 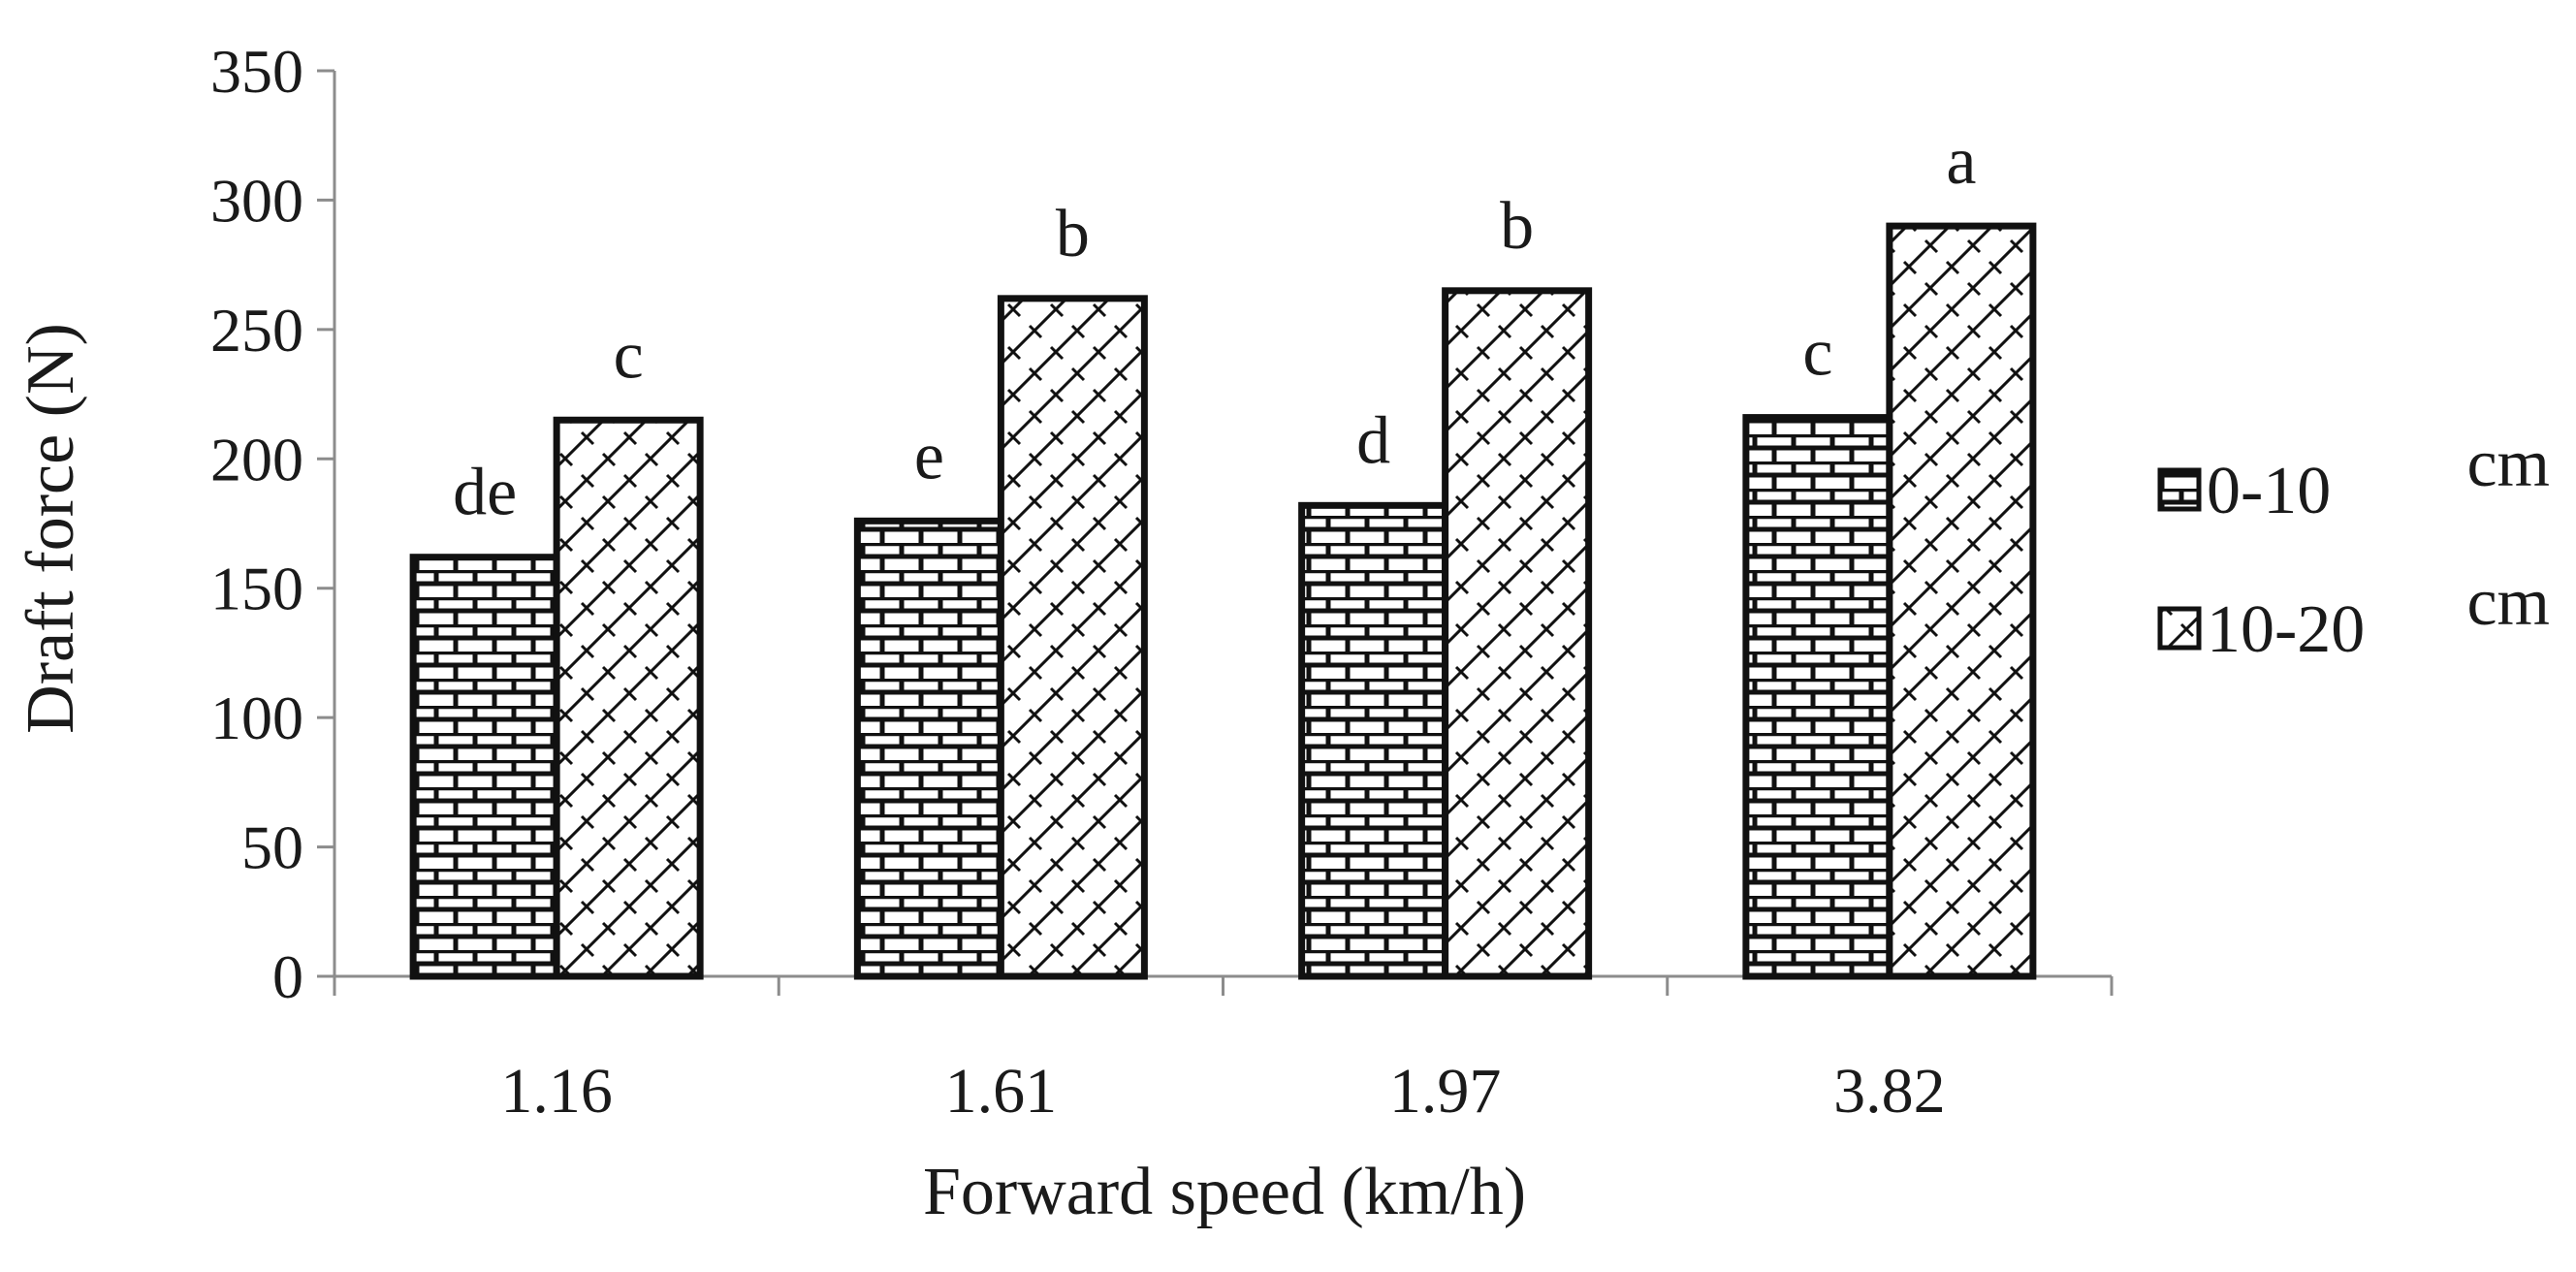 I want to click on legend: 0-10 cm 10-20 cm, so click(x=2353, y=547).